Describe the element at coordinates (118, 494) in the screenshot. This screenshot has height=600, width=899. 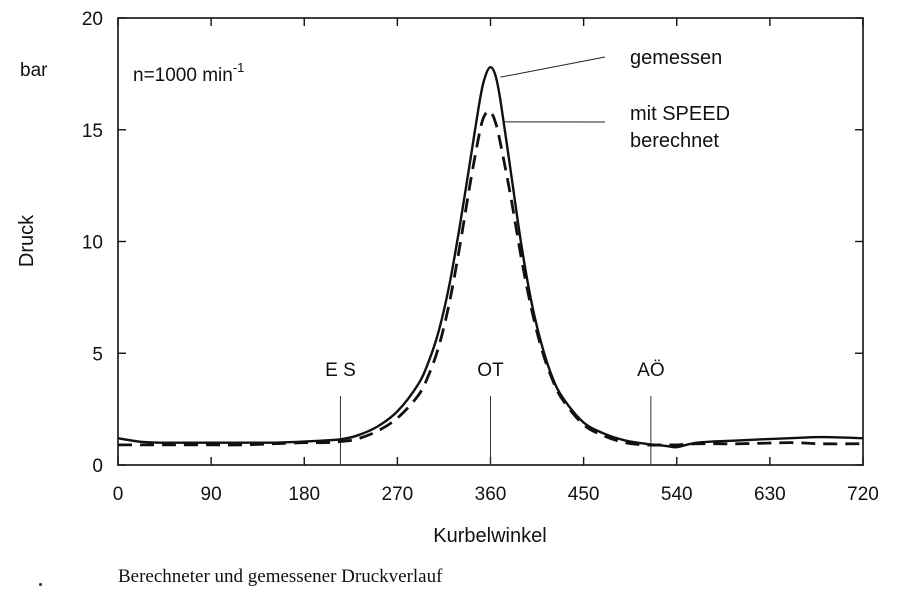
I see `x-tick-label: 0` at that location.